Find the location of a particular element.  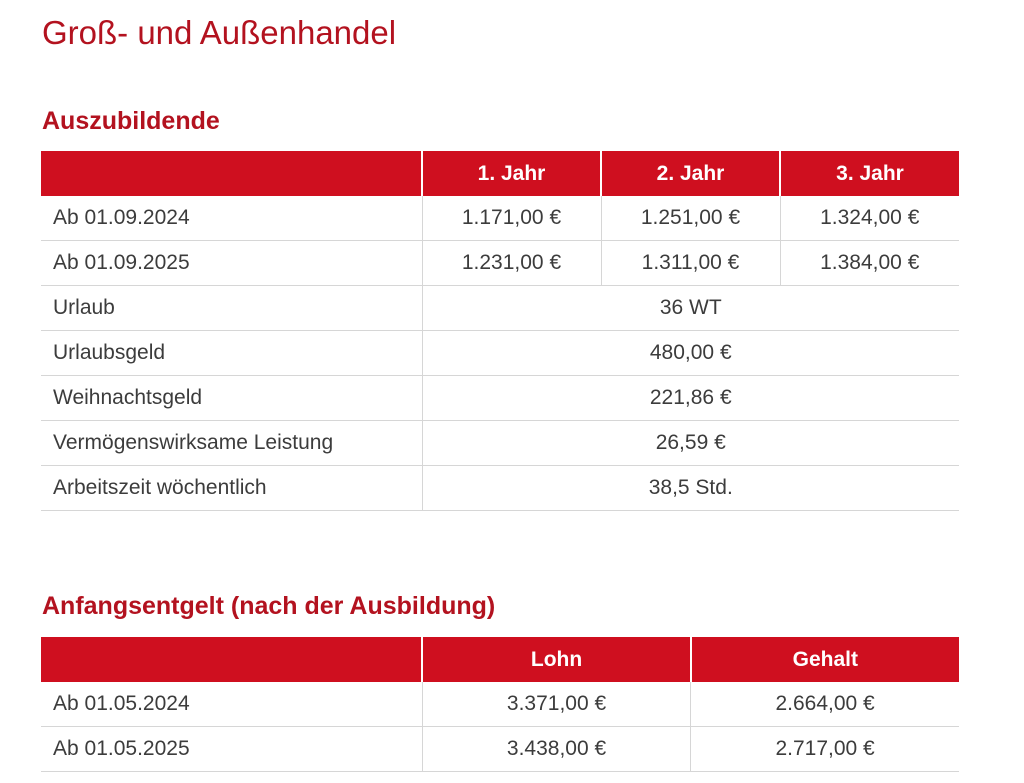

table-row: Urlaub 36 WT is located at coordinates (500, 308).